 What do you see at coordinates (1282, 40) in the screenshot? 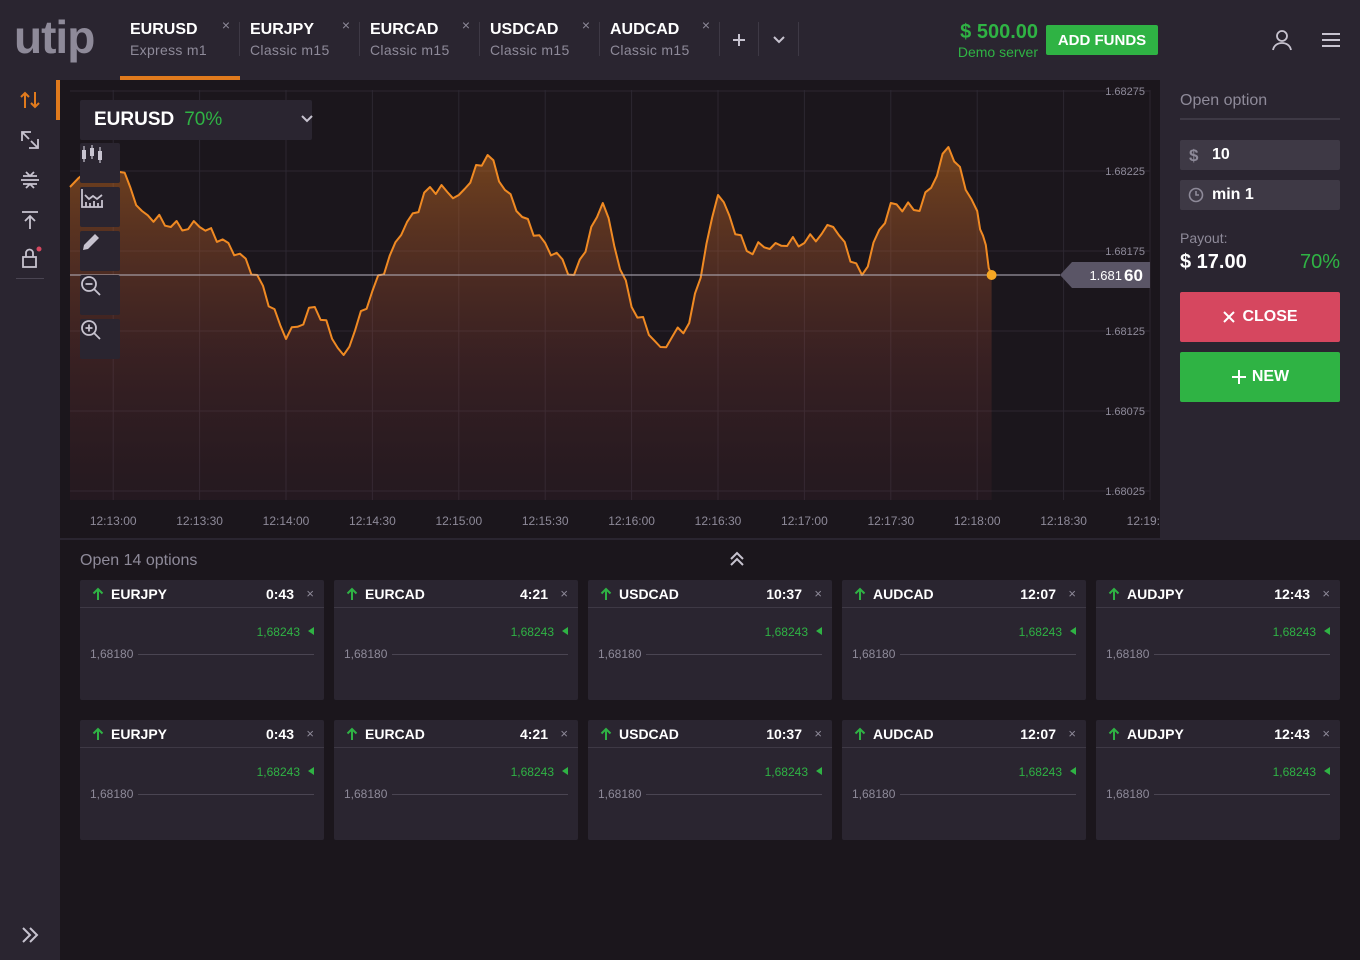
I see `user-icon` at bounding box center [1282, 40].